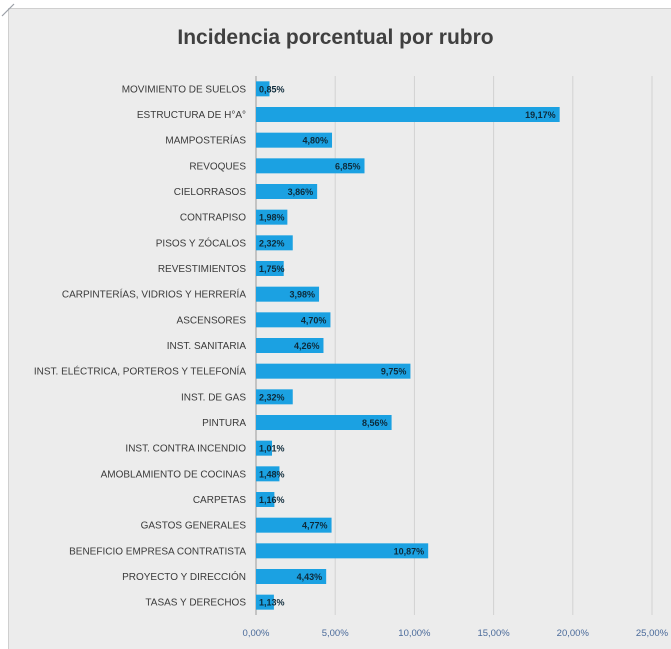 This screenshot has height=649, width=671. What do you see at coordinates (310, 577) in the screenshot?
I see `bar-value-label: 4,43%` at bounding box center [310, 577].